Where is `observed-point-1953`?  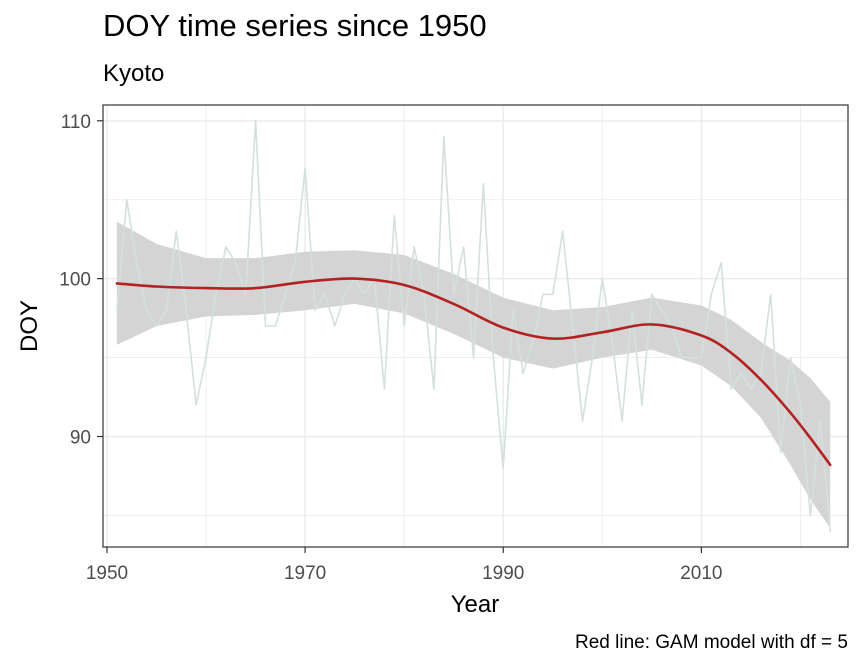 observed-point-1953 is located at coordinates (136, 263).